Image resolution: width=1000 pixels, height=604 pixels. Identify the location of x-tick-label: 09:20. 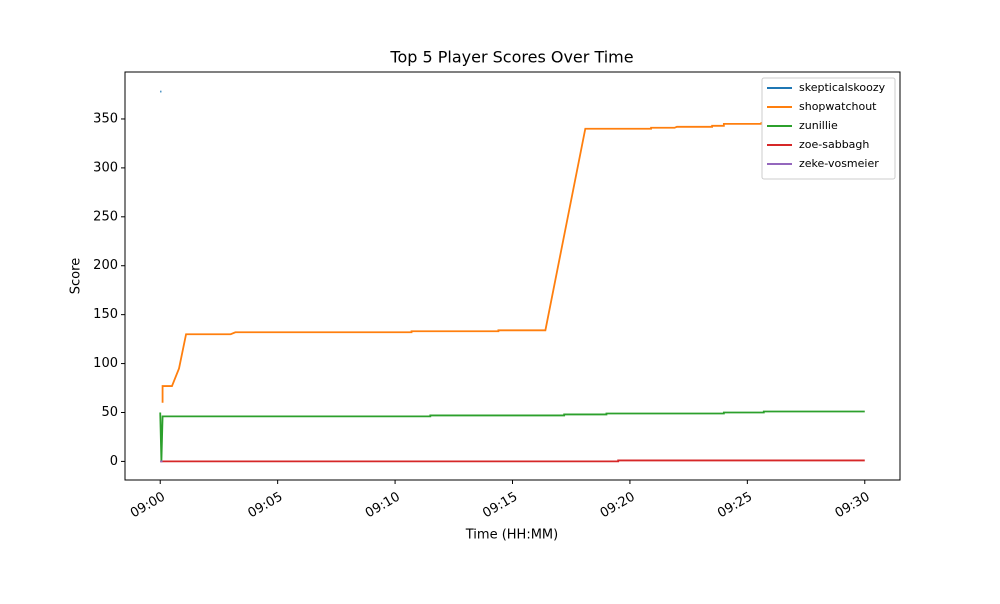
(618, 506).